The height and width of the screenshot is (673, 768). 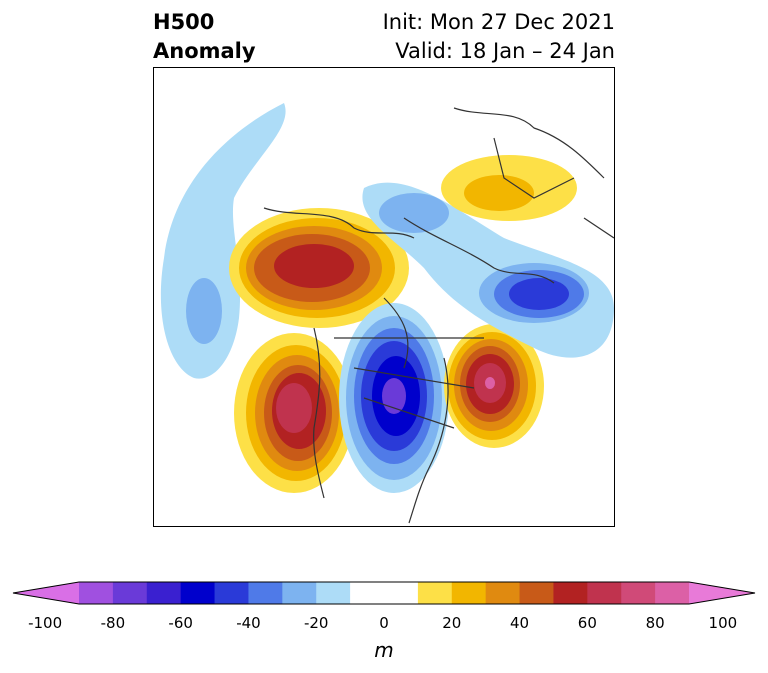 What do you see at coordinates (452, 623) in the screenshot?
I see `colorbar-tick-label: 20` at bounding box center [452, 623].